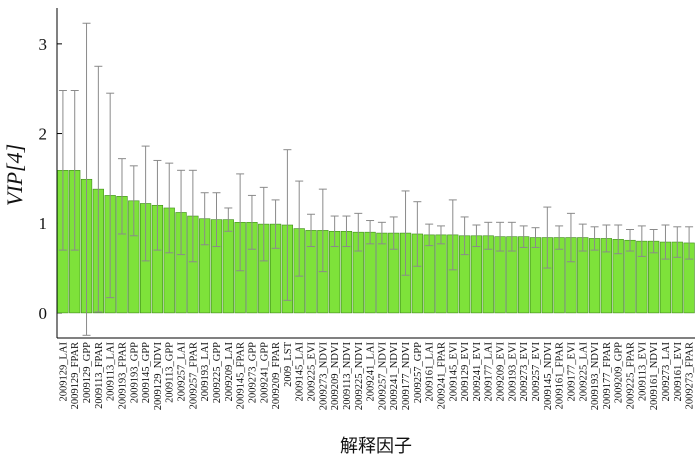 The image size is (700, 468). I want to click on x-axis-label: 解释因子, so click(376, 446).